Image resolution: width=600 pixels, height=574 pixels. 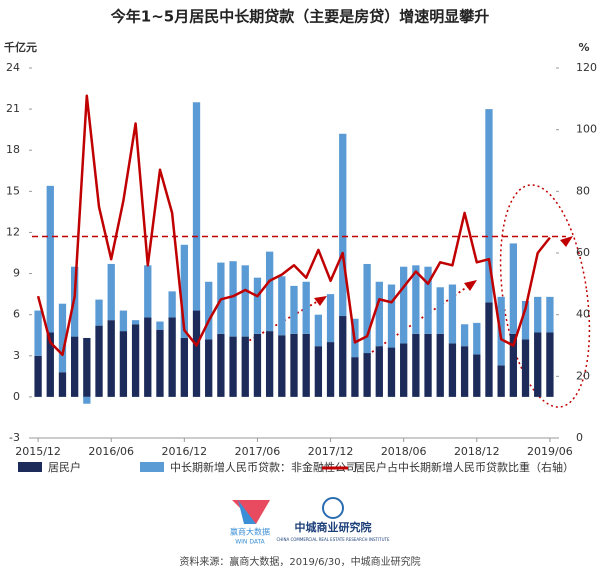 What do you see at coordinates (184, 451) in the screenshot?
I see `x-tick-label: 2016/12` at bounding box center [184, 451].